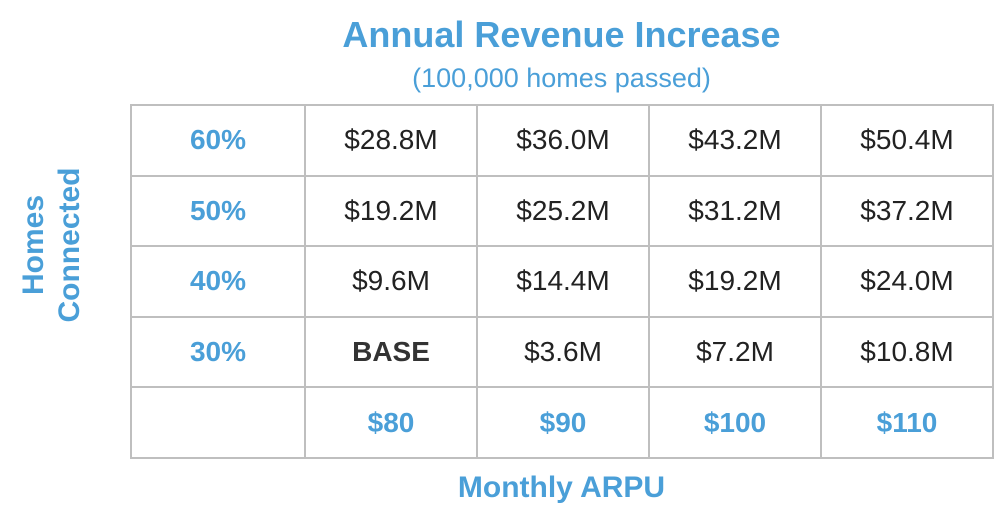 The height and width of the screenshot is (530, 997). What do you see at coordinates (33, 245) in the screenshot?
I see `y-axis-label-line-1: Homes` at bounding box center [33, 245].